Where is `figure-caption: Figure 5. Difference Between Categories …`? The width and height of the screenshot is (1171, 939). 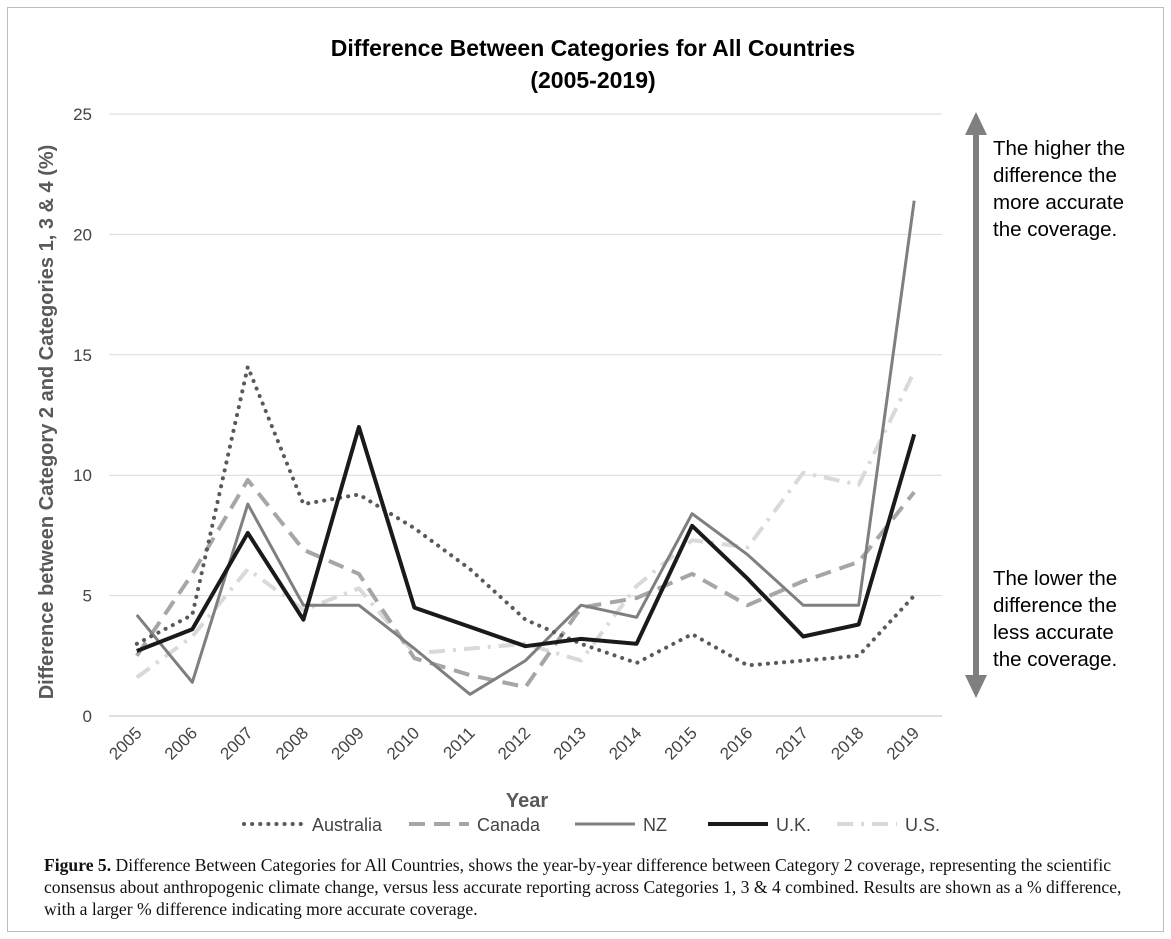
figure-caption: Figure 5. Difference Between Categories … is located at coordinates (599, 887).